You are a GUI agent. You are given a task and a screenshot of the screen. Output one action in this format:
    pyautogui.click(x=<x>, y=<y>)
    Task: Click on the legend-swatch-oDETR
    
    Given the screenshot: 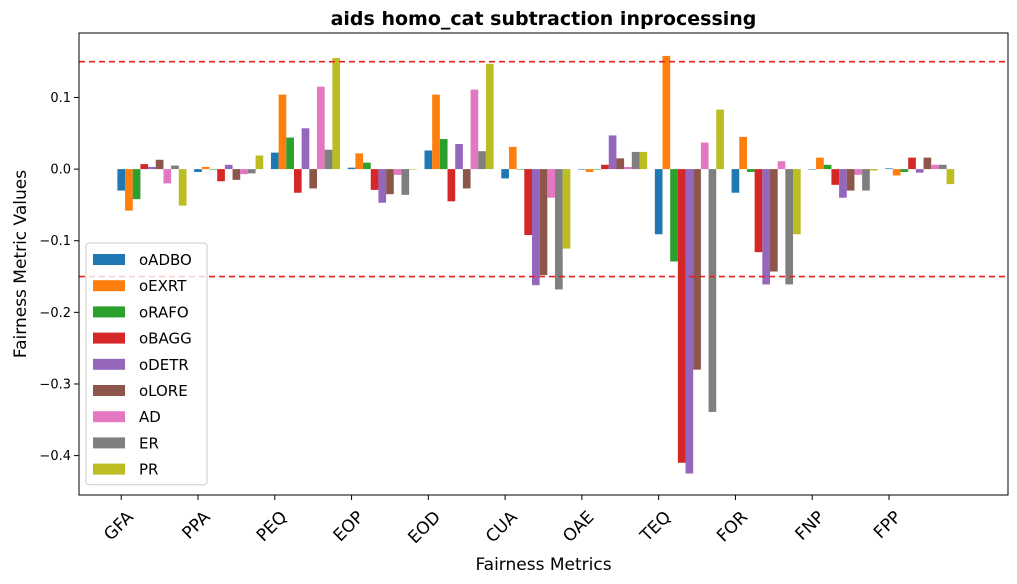 What is the action you would take?
    pyautogui.click(x=109, y=364)
    